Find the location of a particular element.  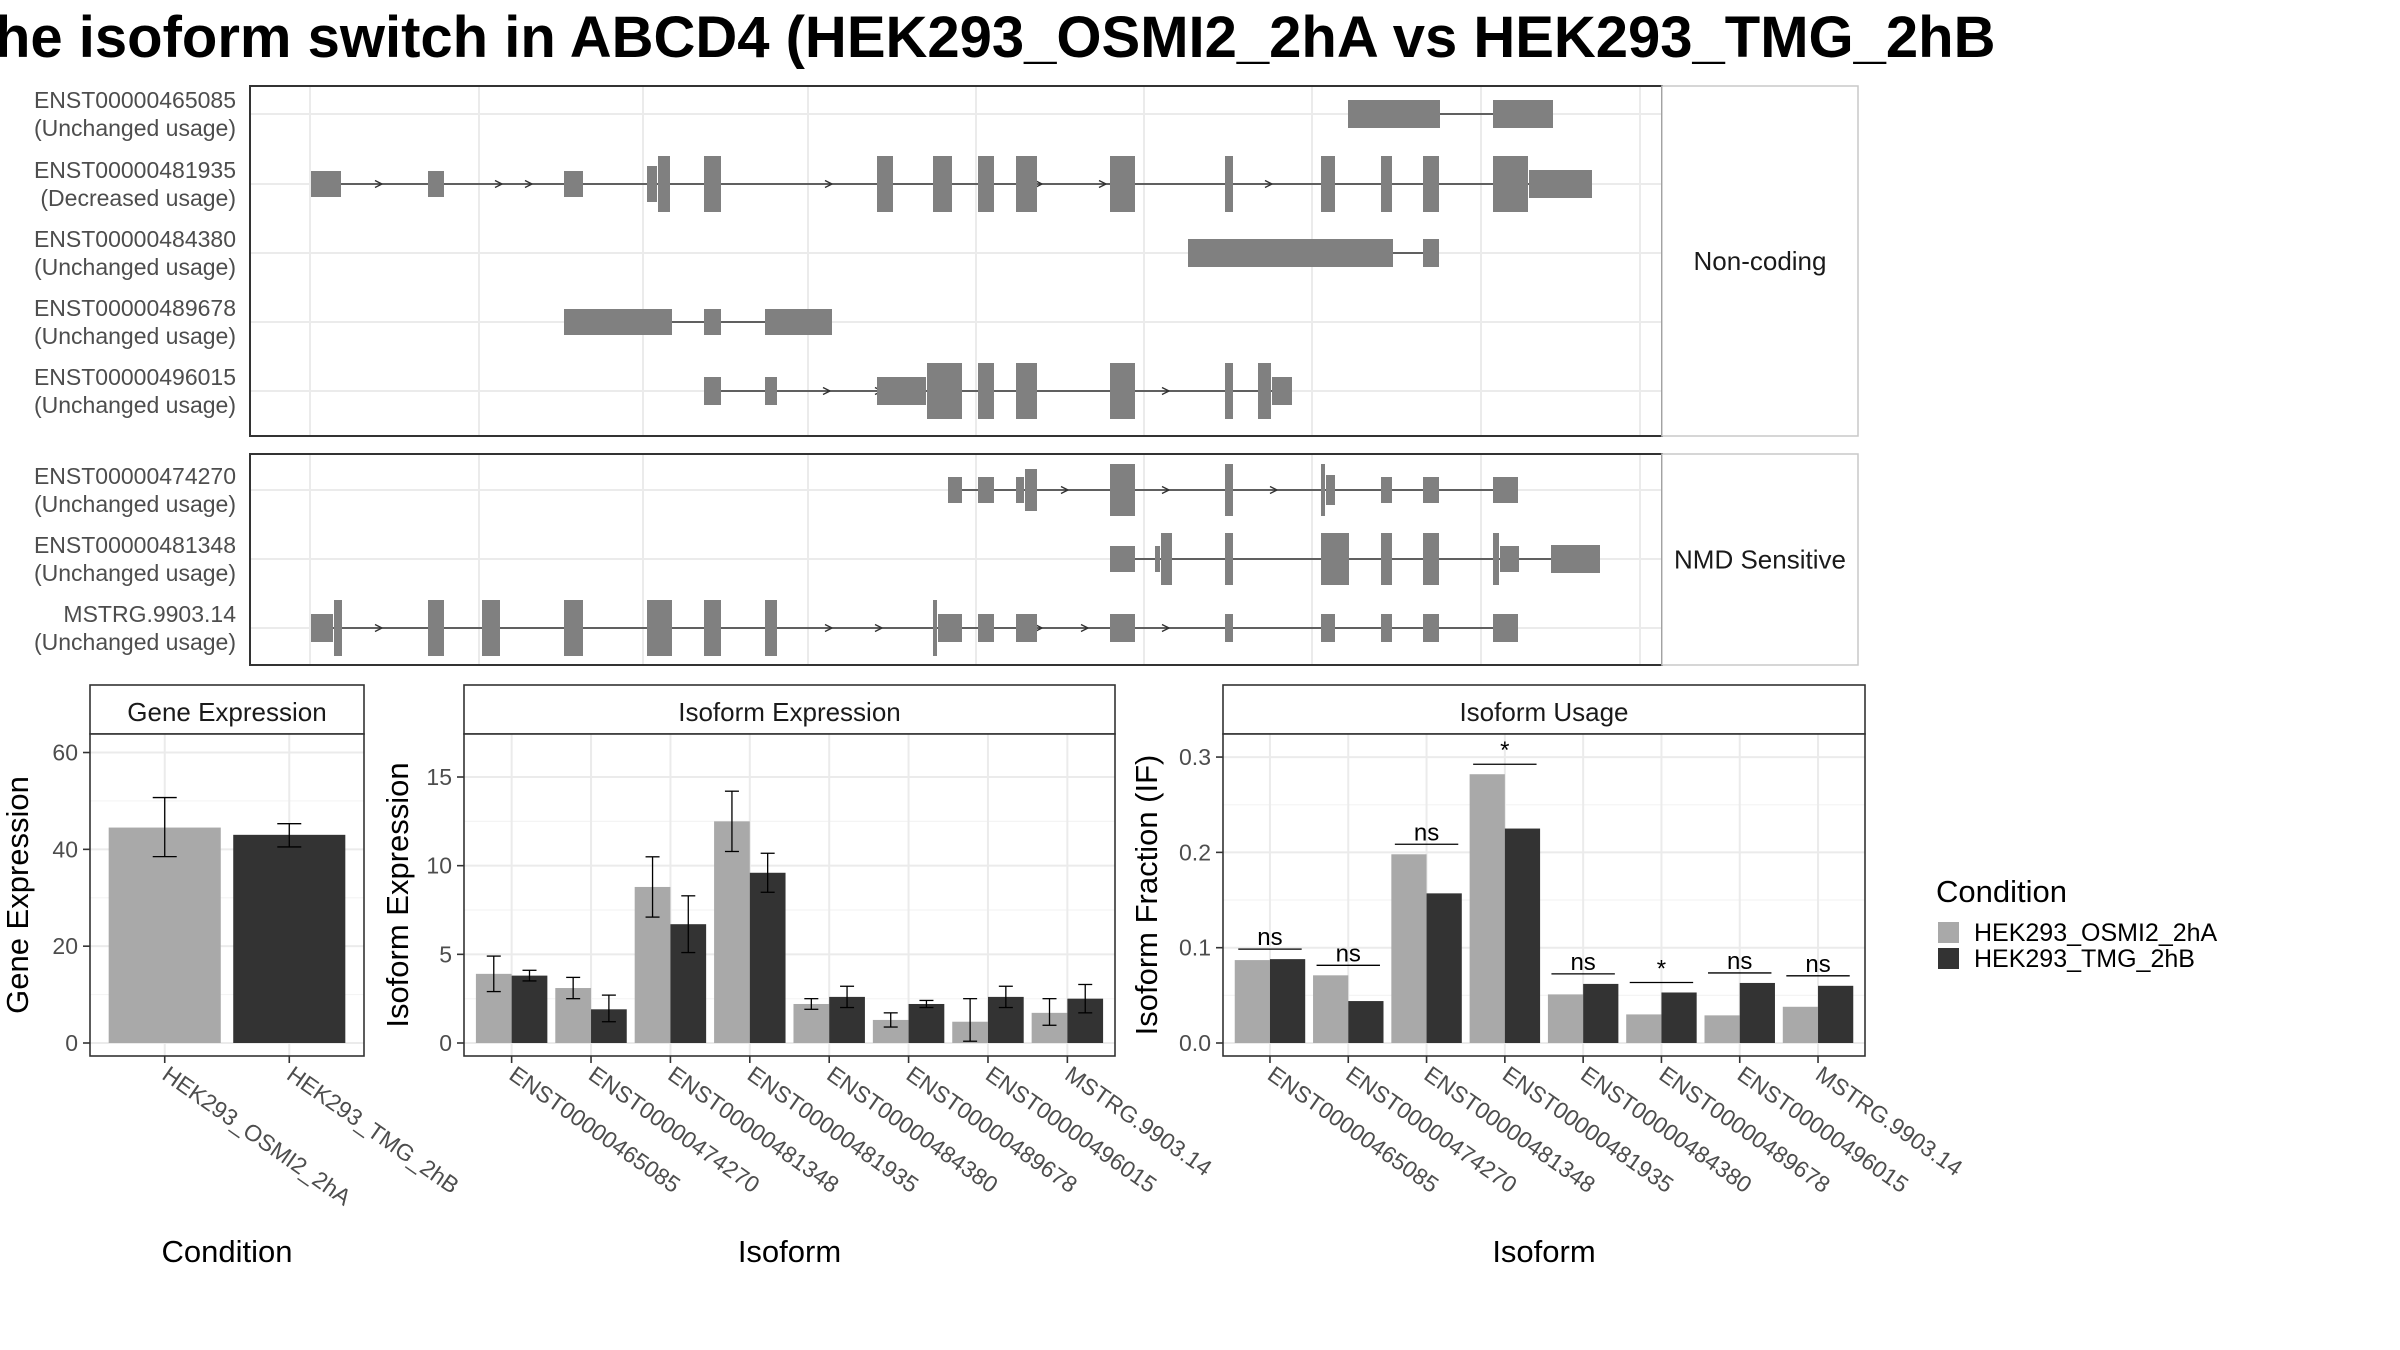

transcript-model: ENST00000481348(Unchanged usage) is located at coordinates (817, 559).